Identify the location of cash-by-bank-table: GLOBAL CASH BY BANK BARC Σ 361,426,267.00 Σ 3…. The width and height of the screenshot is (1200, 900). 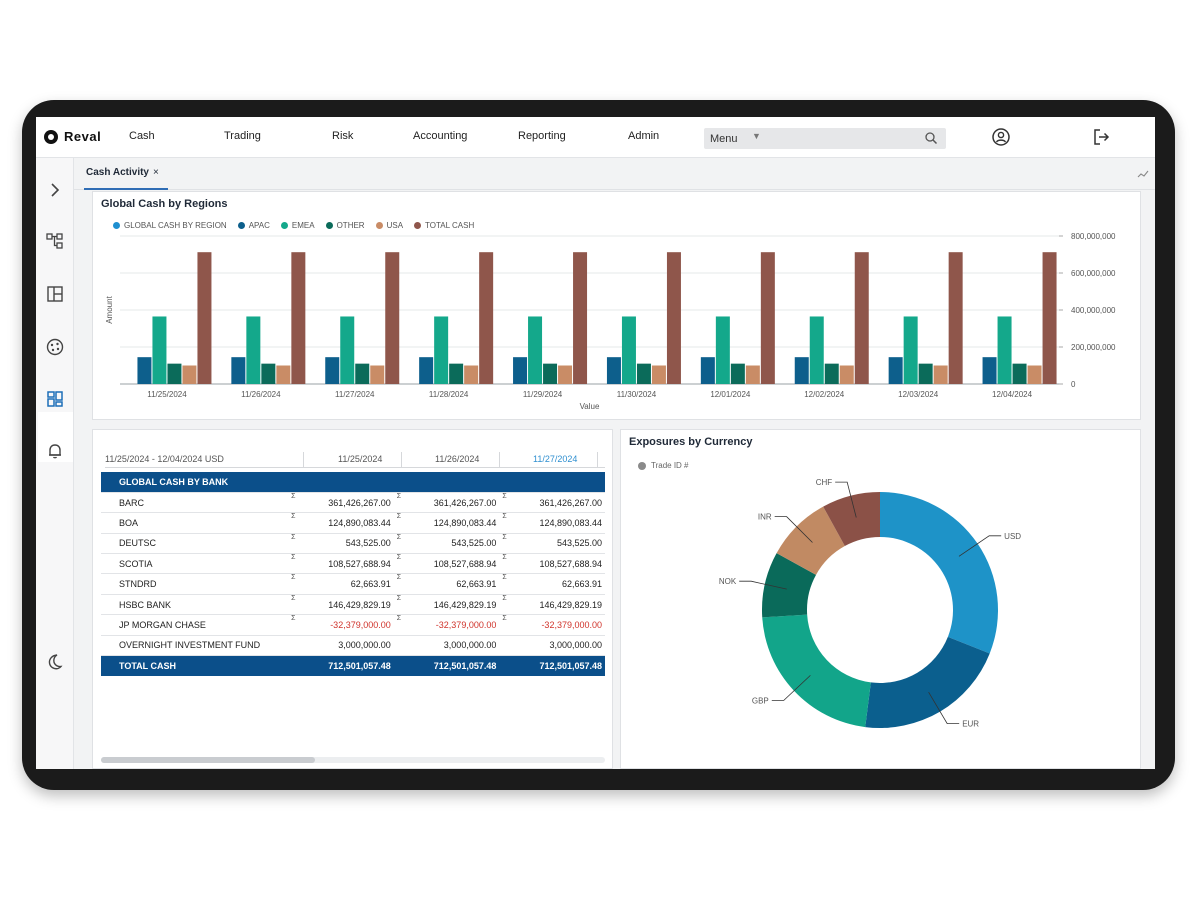
(353, 574).